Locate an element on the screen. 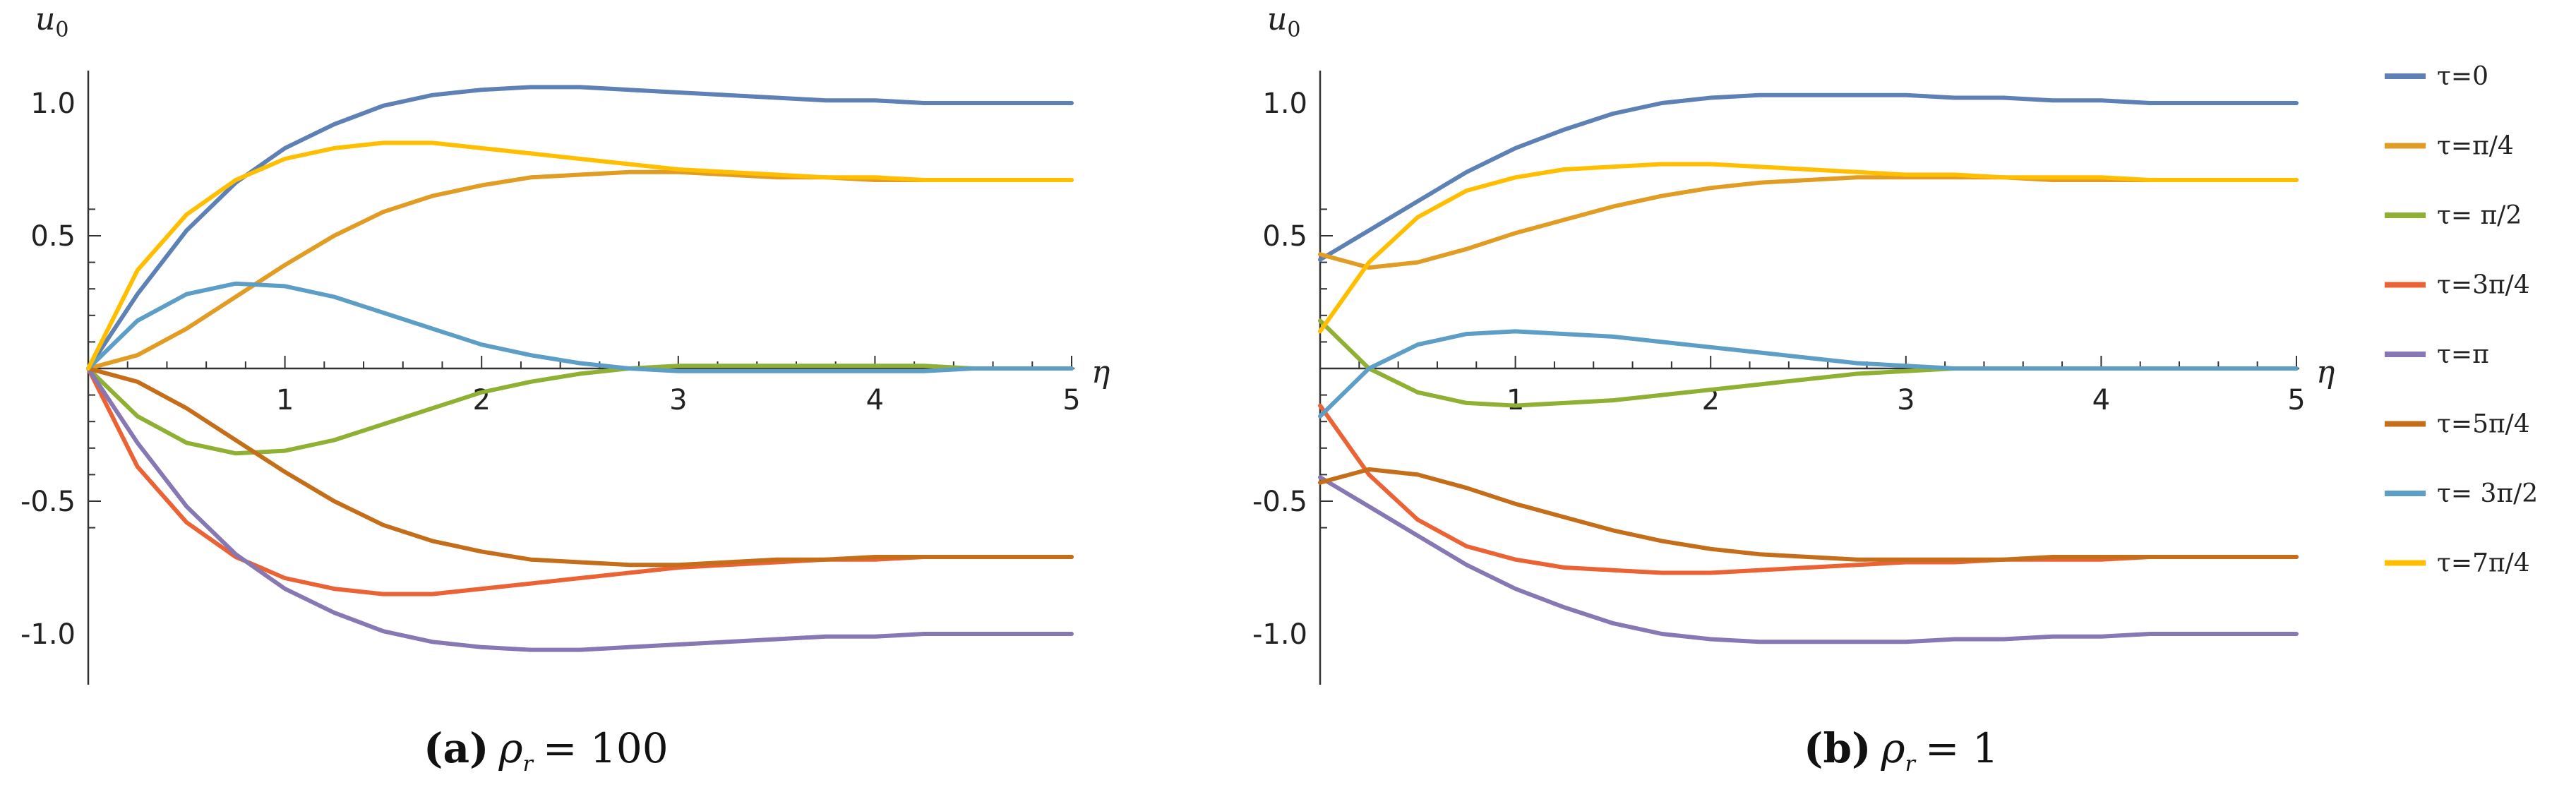 The image size is (2576, 792). legend-label-1: τ=π/4 is located at coordinates (2475, 147).